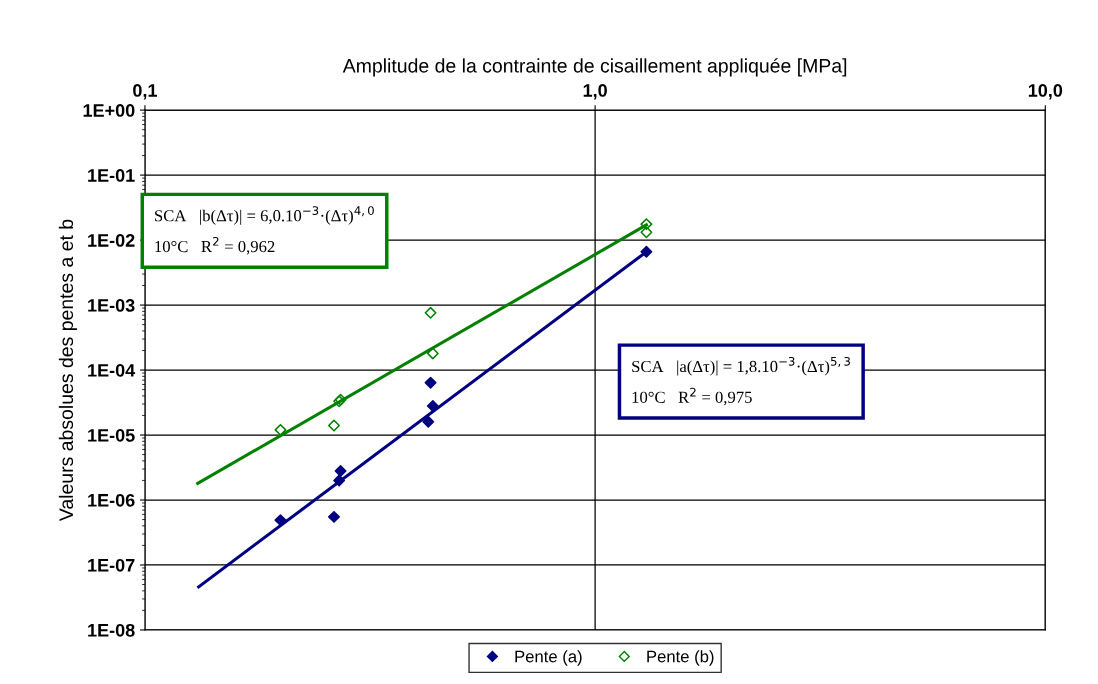 The height and width of the screenshot is (684, 1098). I want to click on y-tick-label: 1E-03, so click(111, 305).